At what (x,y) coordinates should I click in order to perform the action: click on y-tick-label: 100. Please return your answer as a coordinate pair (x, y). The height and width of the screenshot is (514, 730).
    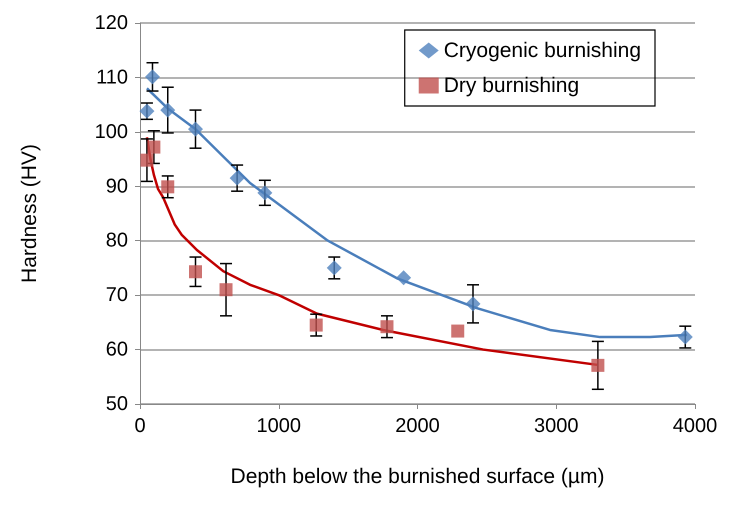
    Looking at the image, I should click on (111, 131).